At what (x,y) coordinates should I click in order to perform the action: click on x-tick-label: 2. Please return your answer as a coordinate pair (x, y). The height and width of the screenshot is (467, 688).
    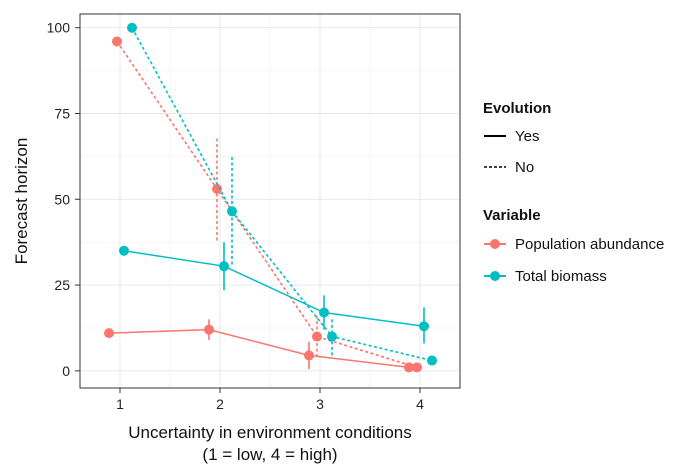
    Looking at the image, I should click on (220, 404).